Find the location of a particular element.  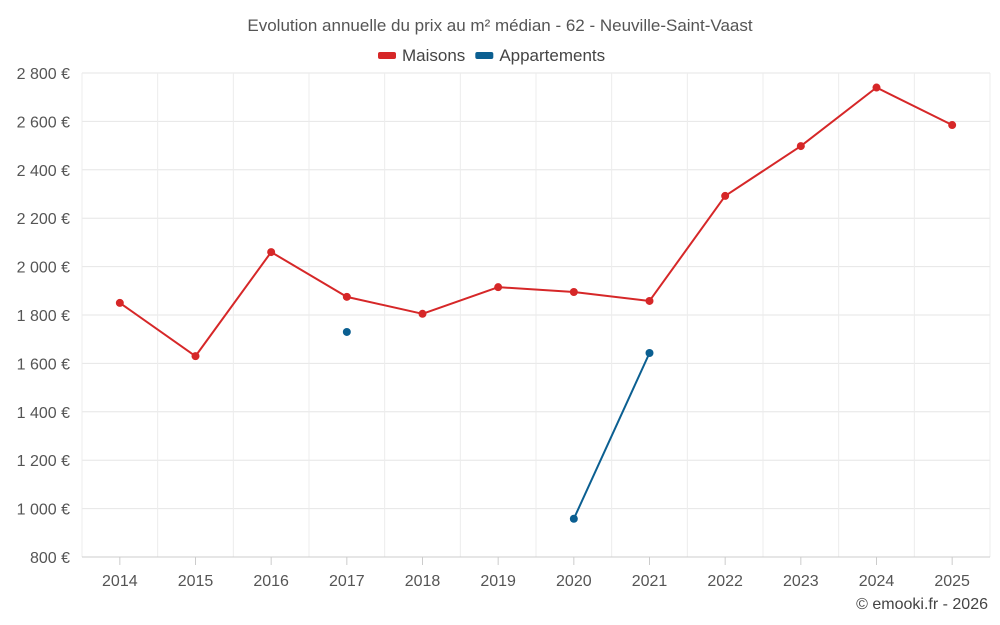

y-tick-label: 2 800 € is located at coordinates (43, 74).